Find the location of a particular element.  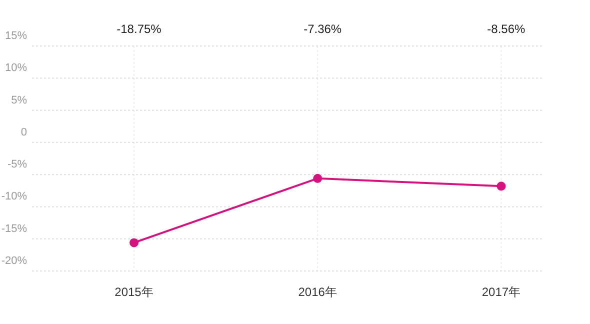

y-tick-label: -20% is located at coordinates (14, 261).